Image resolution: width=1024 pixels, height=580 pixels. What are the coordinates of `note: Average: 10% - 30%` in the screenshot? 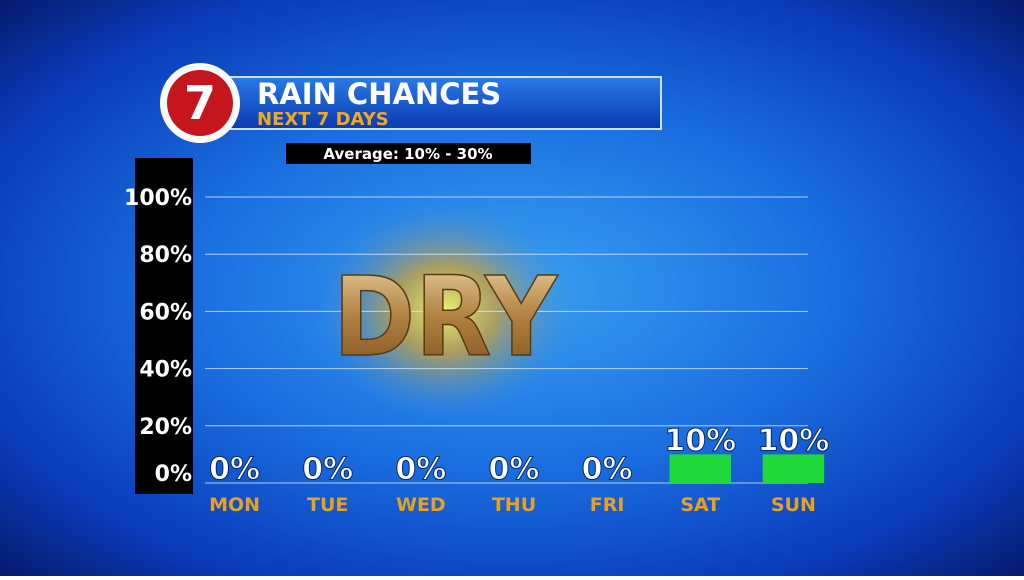 It's located at (407, 154).